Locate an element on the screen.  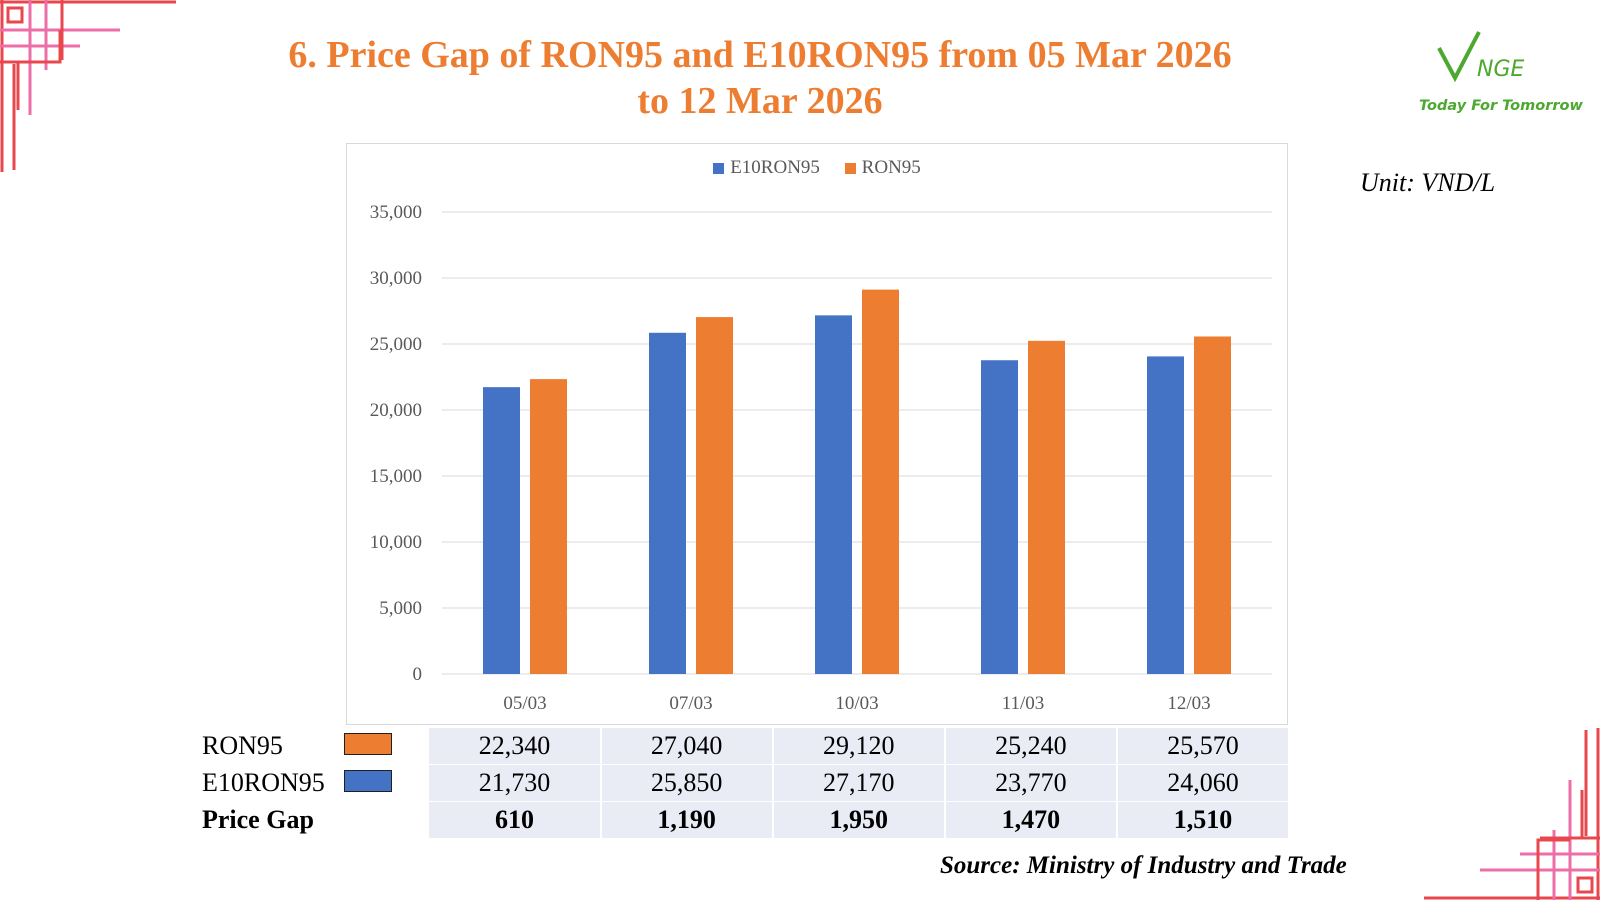
legend-swatch-ron95 is located at coordinates (850, 168).